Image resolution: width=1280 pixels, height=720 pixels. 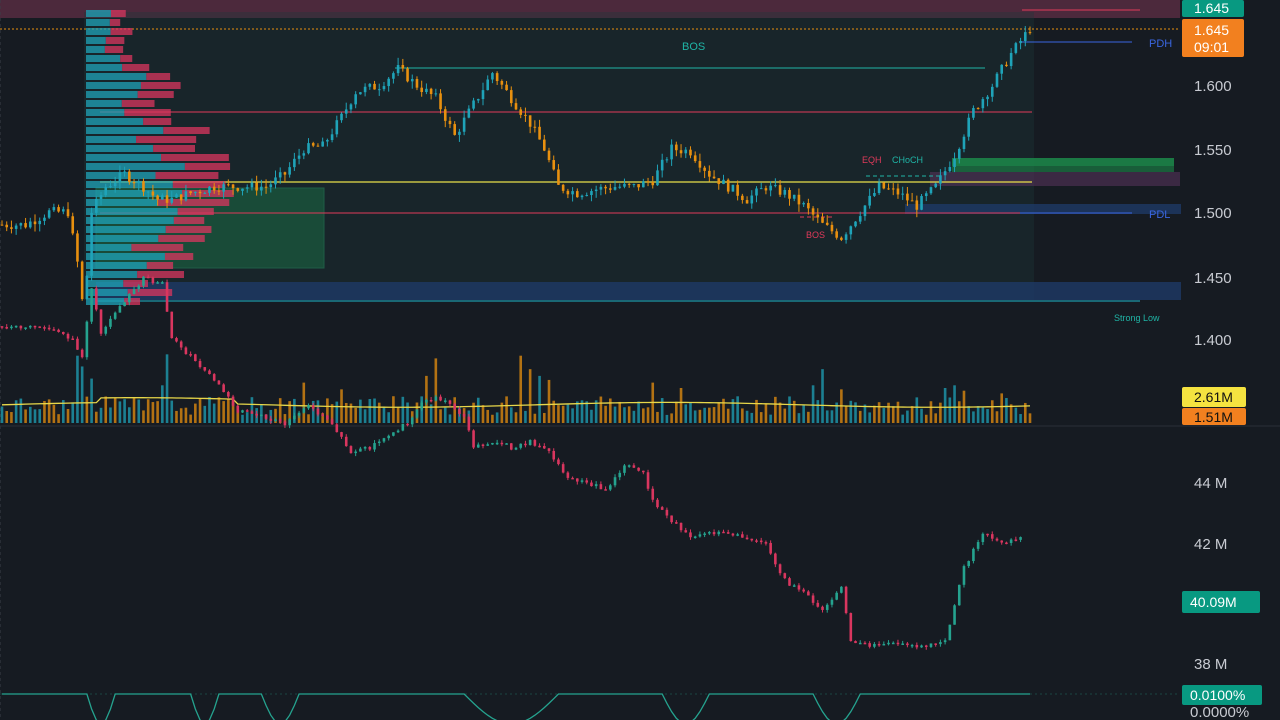 I want to click on volume-tag-1-text: 2.61M, so click(x=1213, y=397).